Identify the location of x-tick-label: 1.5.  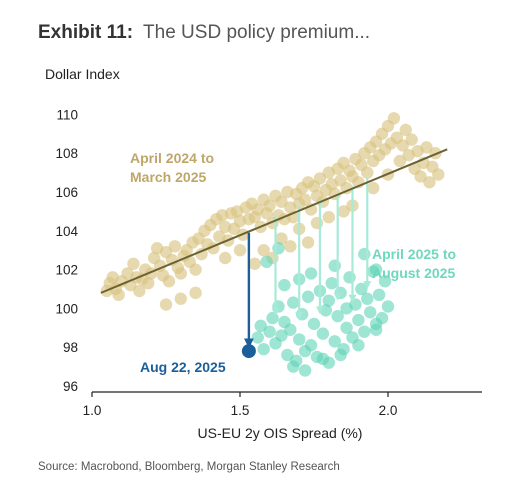
(240, 410).